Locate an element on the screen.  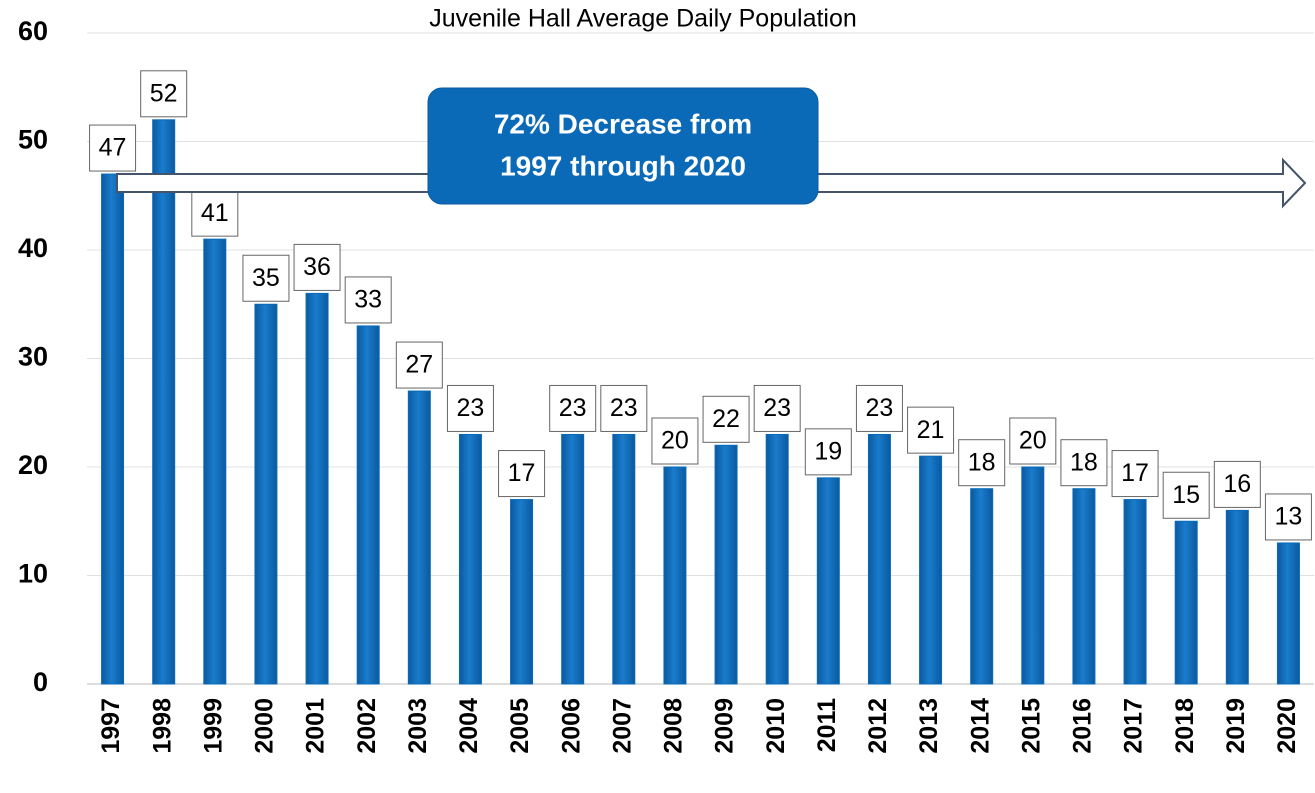
x-tick: 2003 is located at coordinates (418, 726).